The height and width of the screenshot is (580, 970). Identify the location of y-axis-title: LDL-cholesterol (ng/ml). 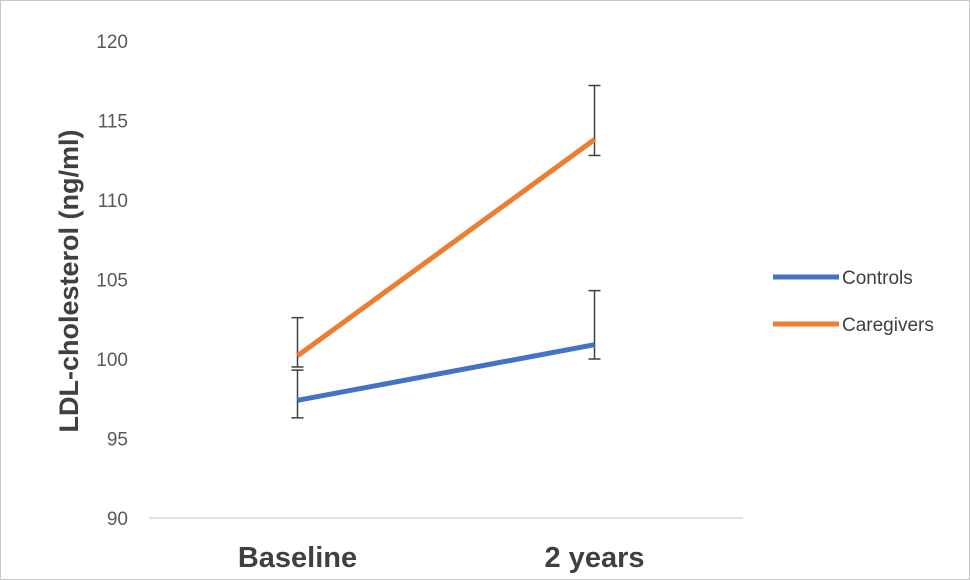
(69, 281).